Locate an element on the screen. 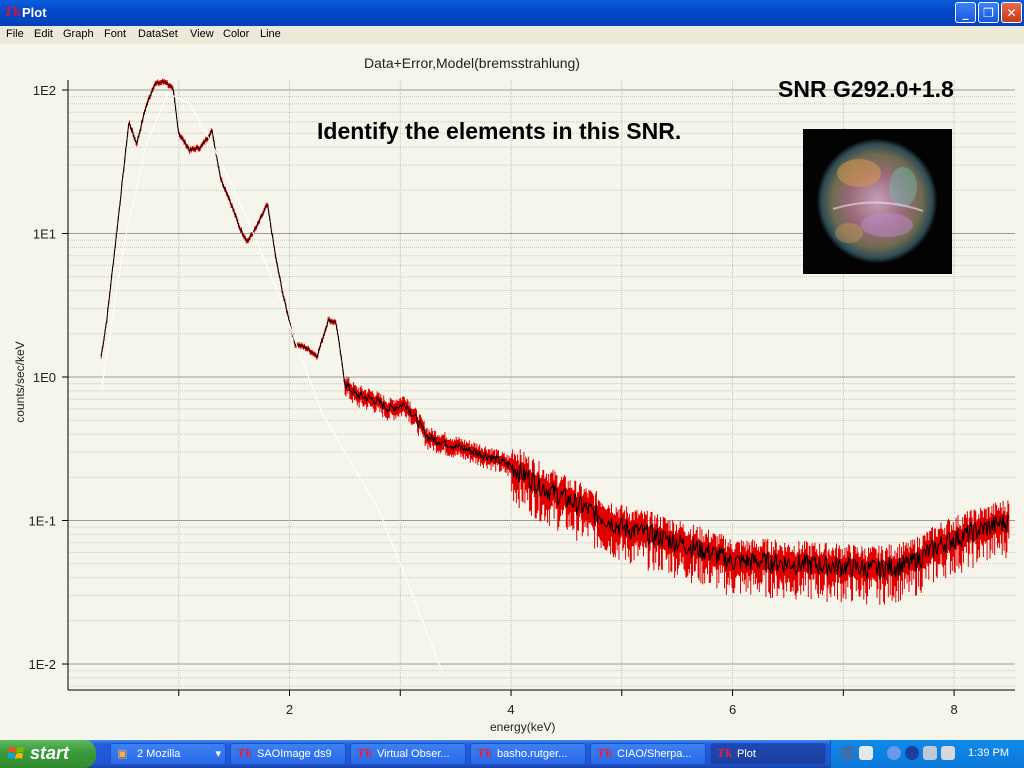 The width and height of the screenshot is (1024, 768). menu-graph: Graph is located at coordinates (78, 34).